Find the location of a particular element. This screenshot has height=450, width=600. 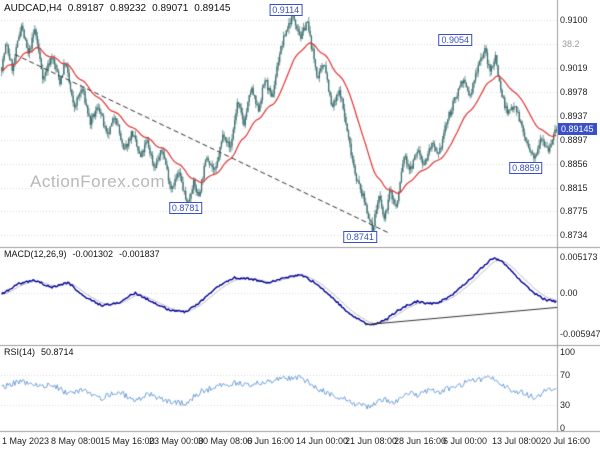

ohlc-open: 0.89187 is located at coordinates (85, 8).